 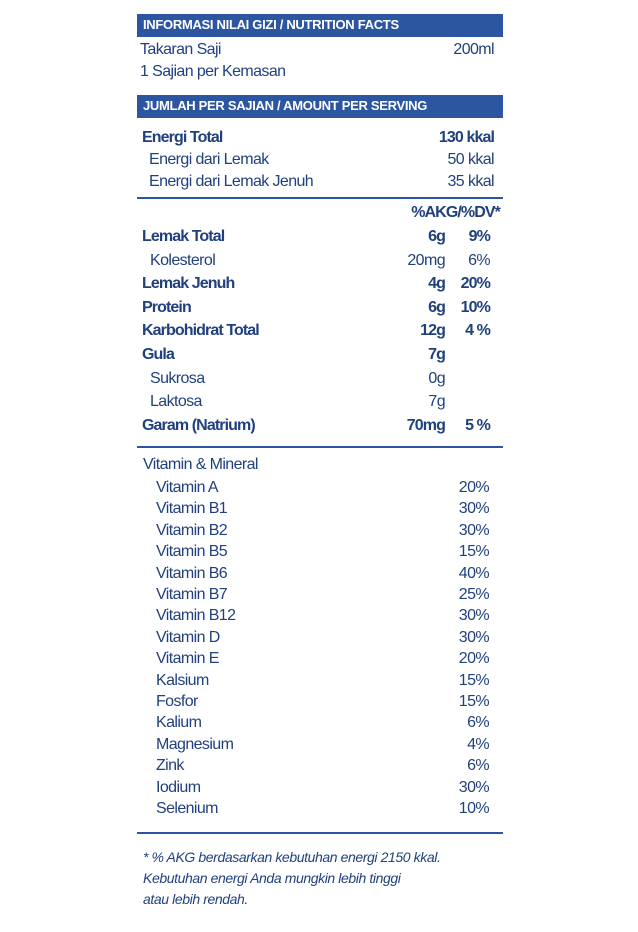 What do you see at coordinates (188, 637) in the screenshot?
I see `vitamin-label: Vitamin D` at bounding box center [188, 637].